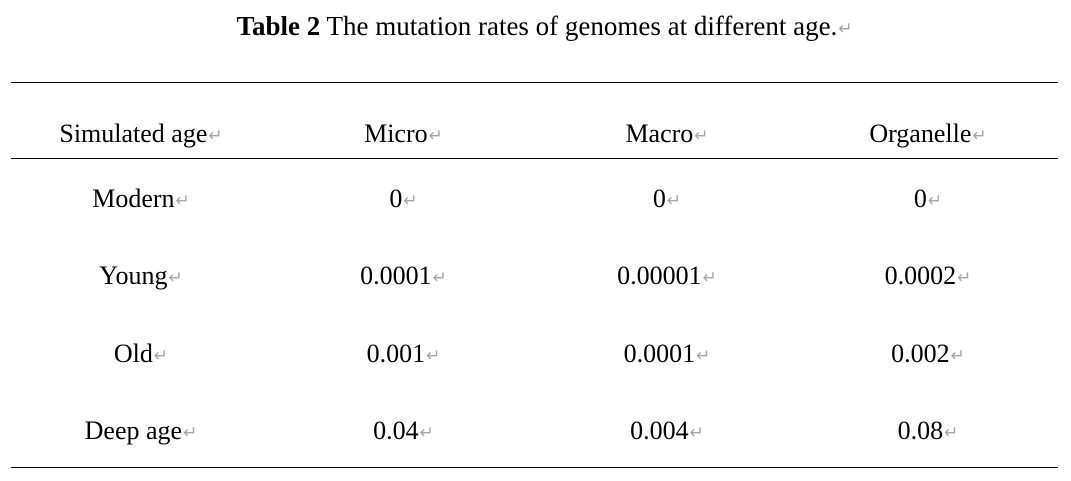  Describe the element at coordinates (928, 353) in the screenshot. I see `table-cell: 0.002↵` at that location.